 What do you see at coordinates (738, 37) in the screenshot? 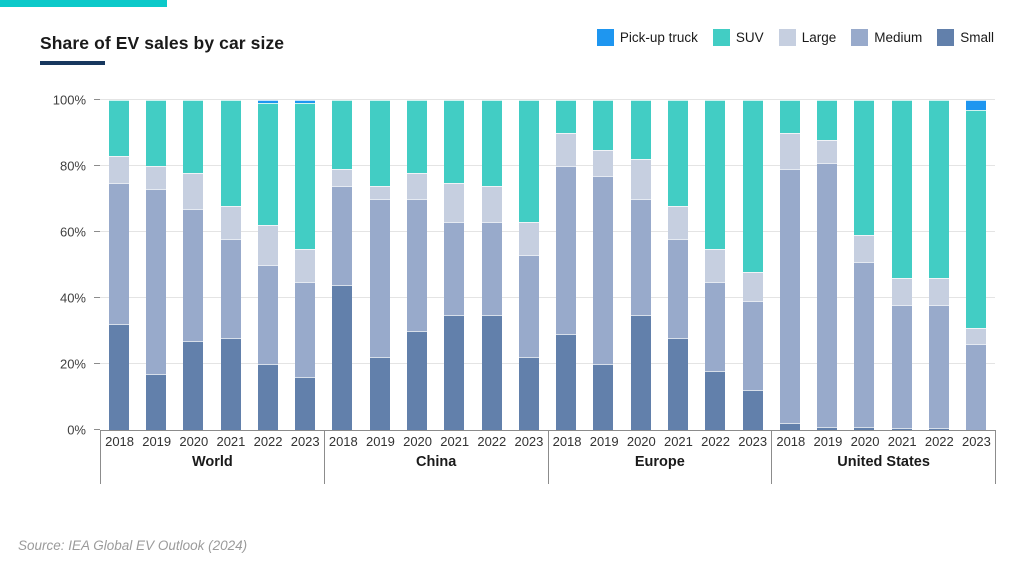
I see `legend-item-suv: SUV` at bounding box center [738, 37].